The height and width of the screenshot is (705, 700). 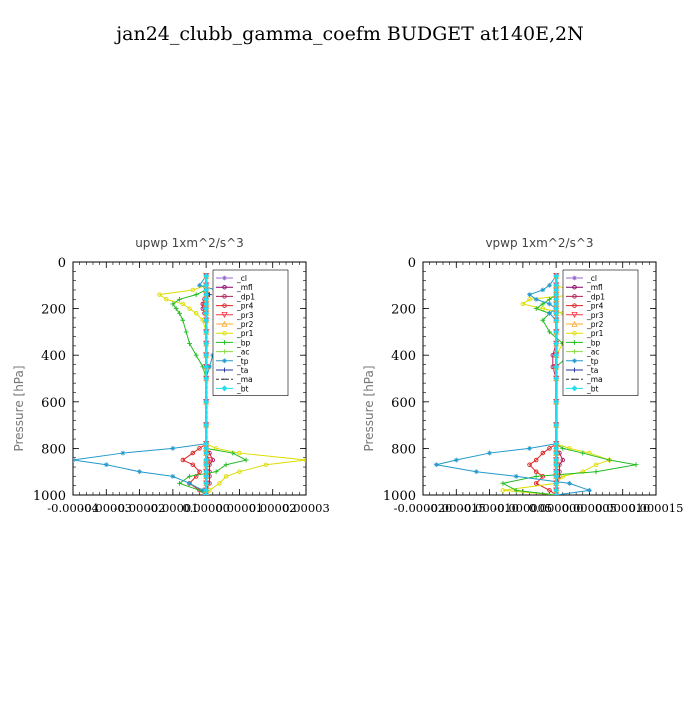 What do you see at coordinates (139, 508) in the screenshot?
I see `x-tick-label: -0.00002` at bounding box center [139, 508].